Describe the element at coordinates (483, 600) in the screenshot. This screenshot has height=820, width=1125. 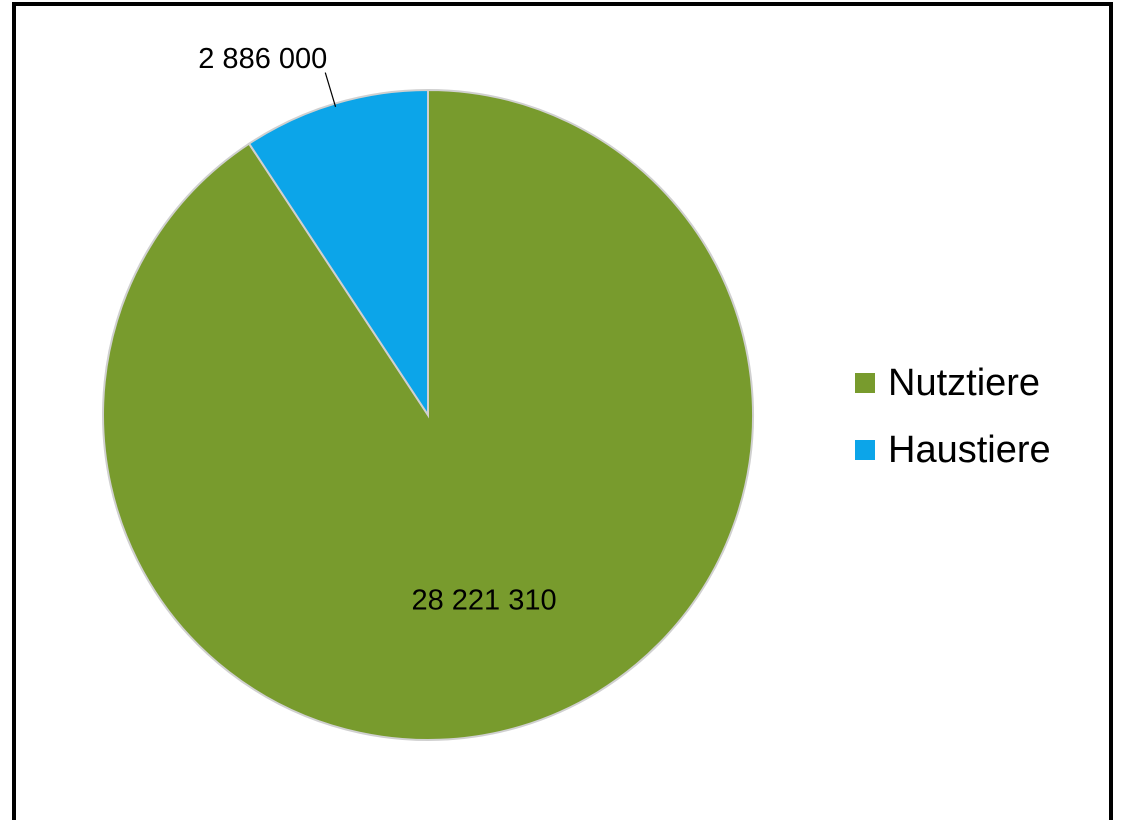
I see `data-label: 28 221 310` at that location.